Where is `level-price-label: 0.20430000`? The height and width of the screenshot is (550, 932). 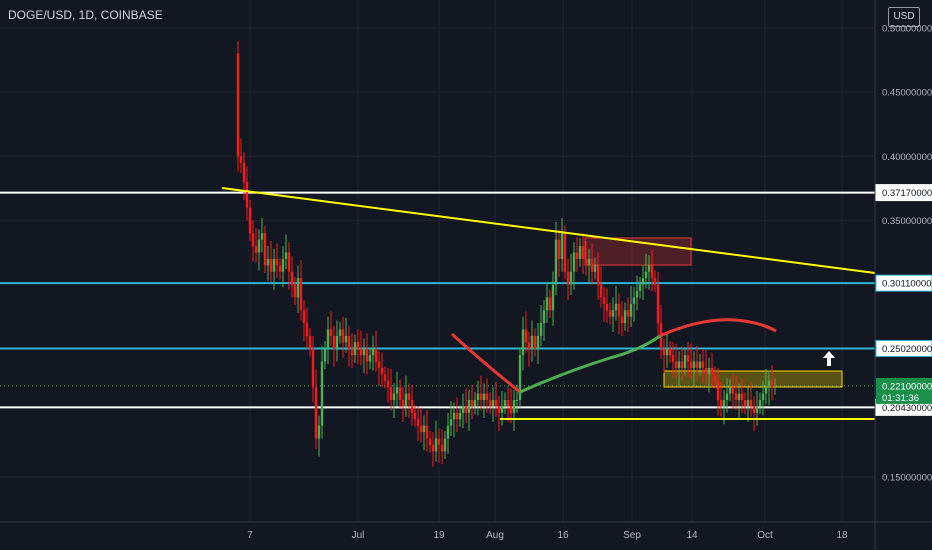
level-price-label: 0.20430000 is located at coordinates (907, 408).